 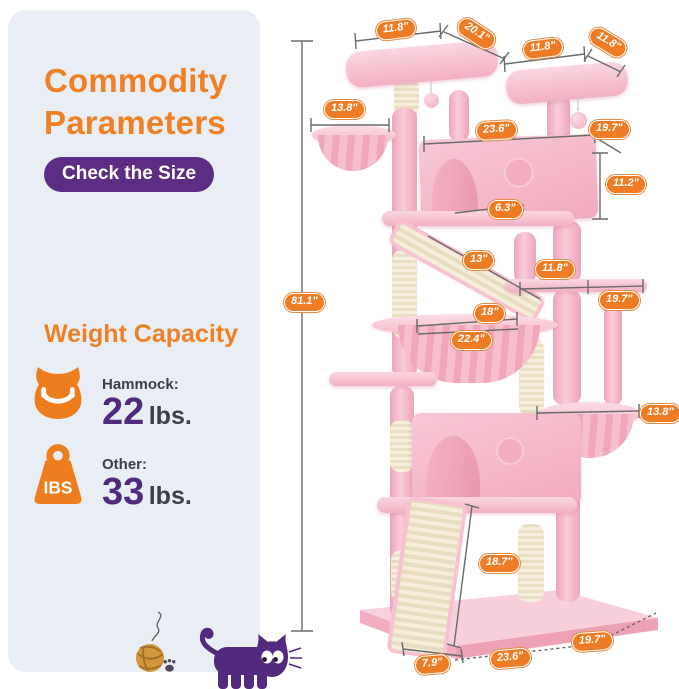 I want to click on left-basket, so click(x=353, y=153).